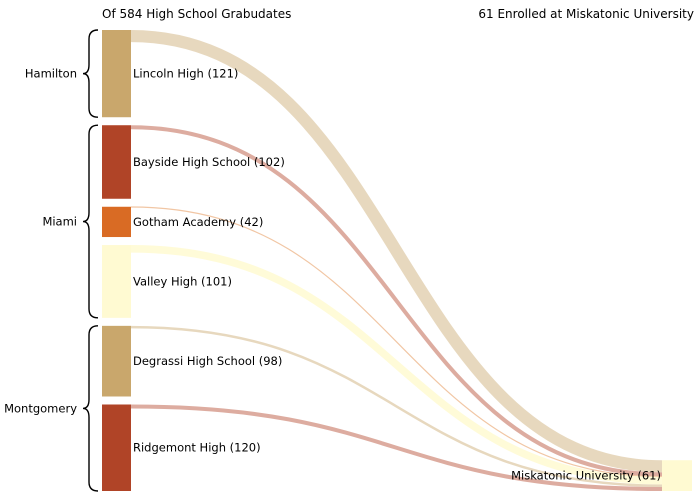 This screenshot has height=502, width=700. Describe the element at coordinates (51, 260) in the screenshot. I see `group-braces-layer: Hamilton Miami Montgomery` at that location.